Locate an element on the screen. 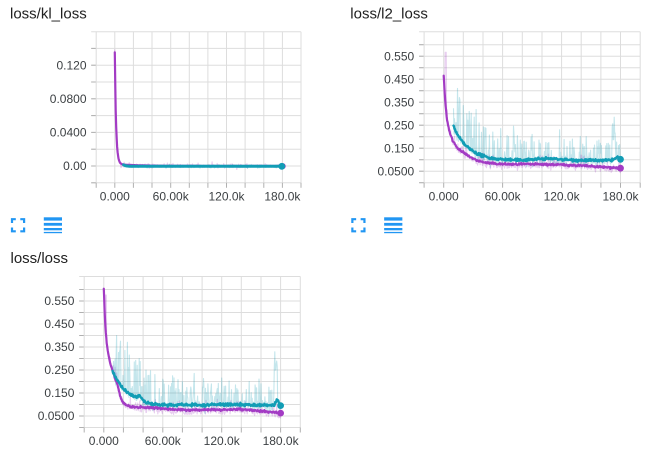  svg-text: 0.120 is located at coordinates (71, 65).